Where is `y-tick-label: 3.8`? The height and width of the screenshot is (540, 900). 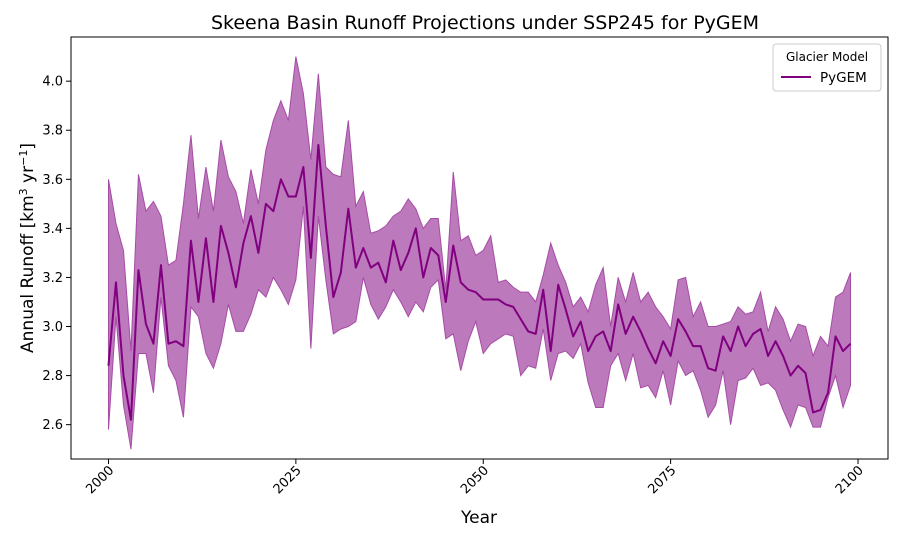
y-tick-label: 3.8 is located at coordinates (52, 131).